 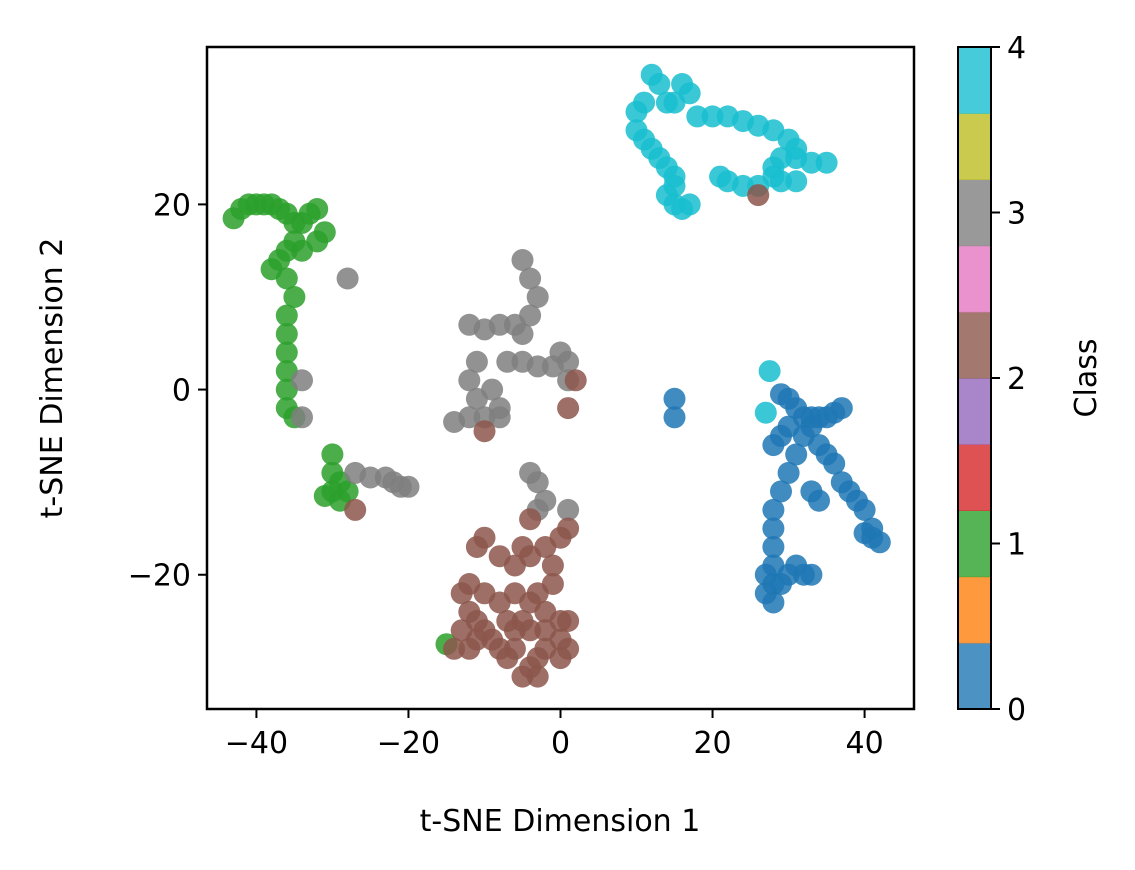 What do you see at coordinates (560, 743) in the screenshot?
I see `x-tick-label: 0` at bounding box center [560, 743].